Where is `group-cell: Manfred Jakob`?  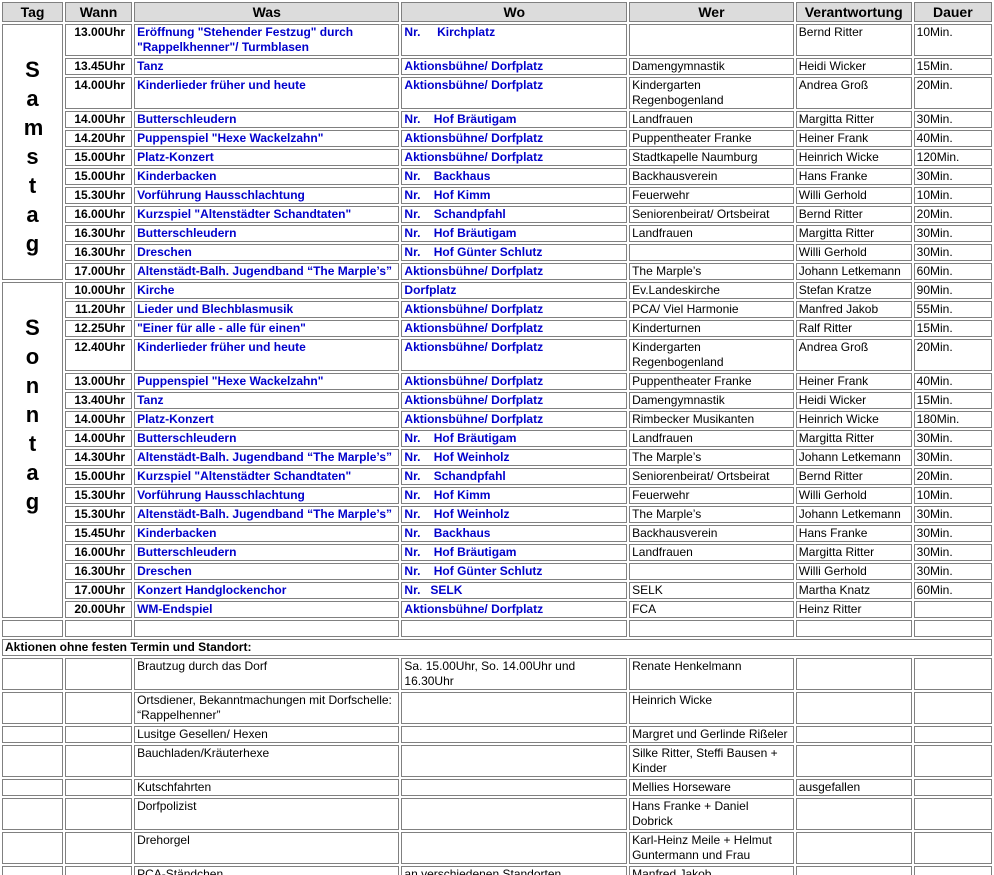
group-cell: Manfred Jakob is located at coordinates (711, 870).